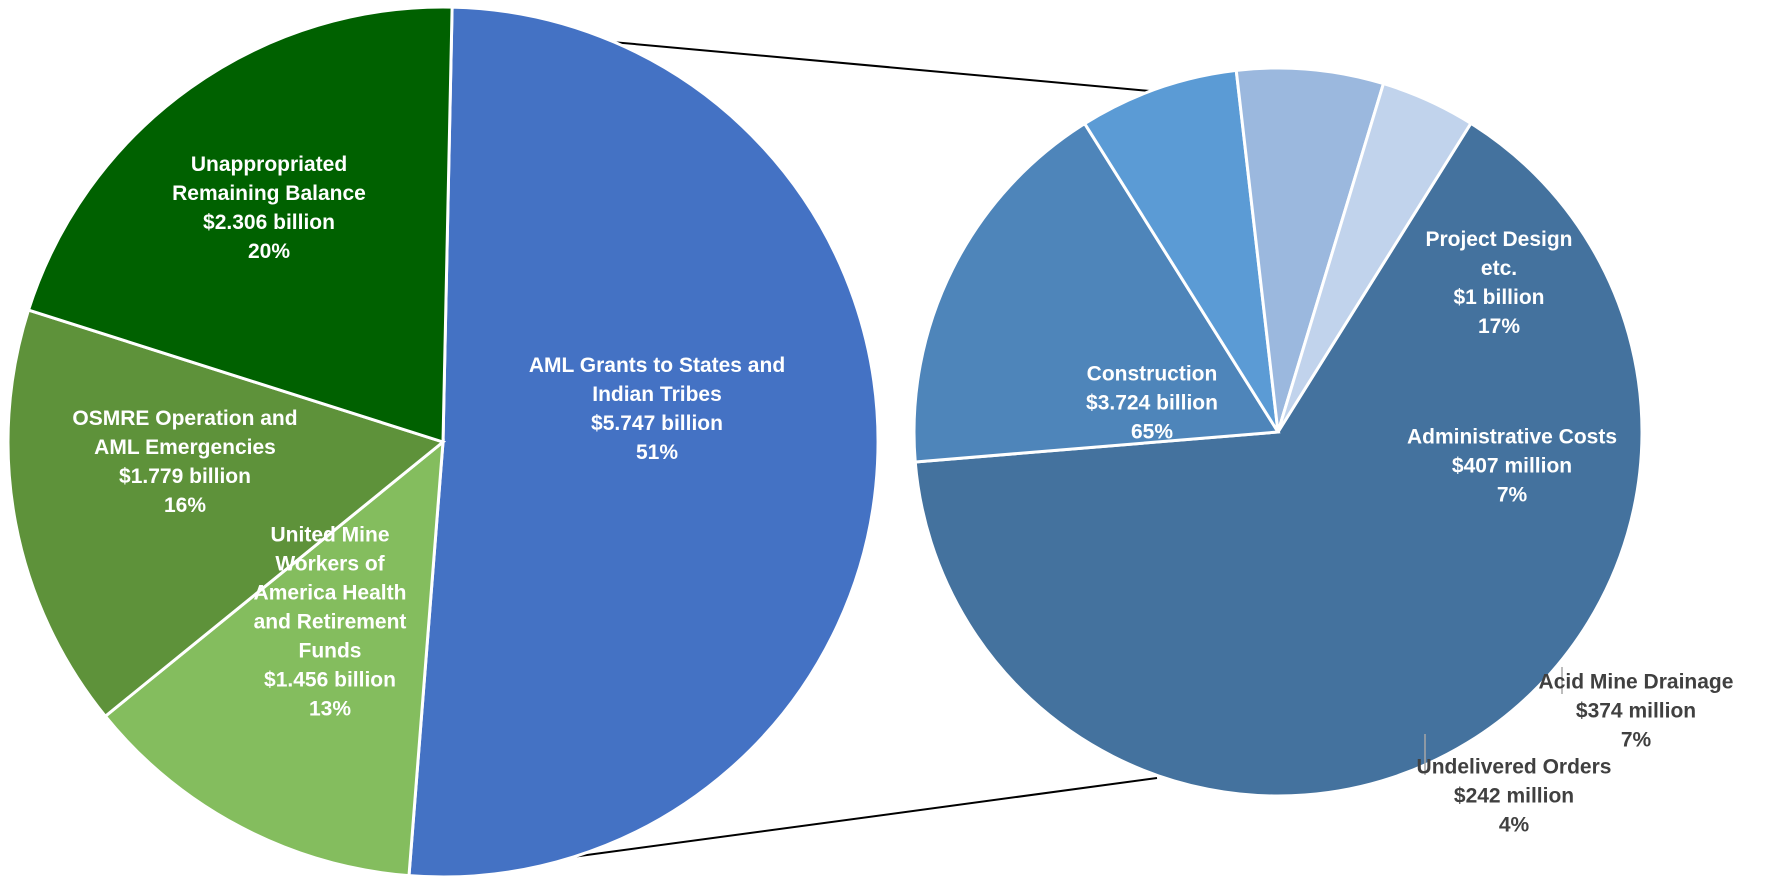 Image resolution: width=1769 pixels, height=878 pixels. What do you see at coordinates (1636, 711) in the screenshot?
I see `sub-data-label-acid-mine-drainage: Acid Mine Drainage $374 million 7%` at bounding box center [1636, 711].